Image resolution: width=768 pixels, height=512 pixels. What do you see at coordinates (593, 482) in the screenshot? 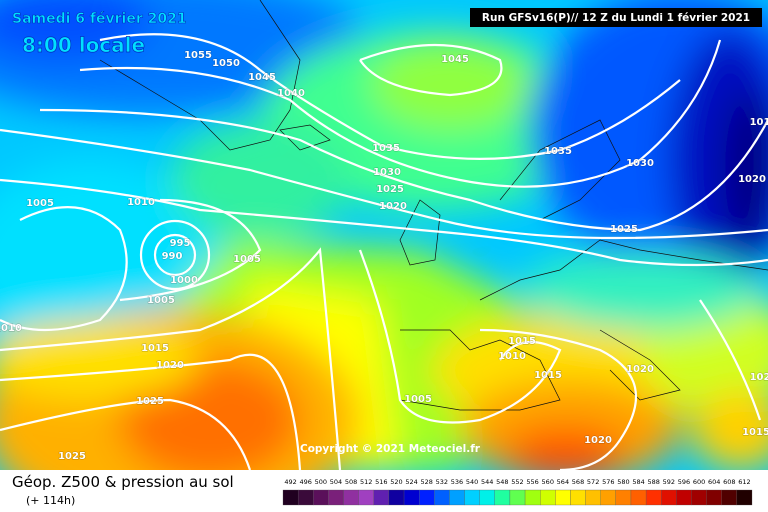
I see `scale-label: 572` at bounding box center [593, 482].